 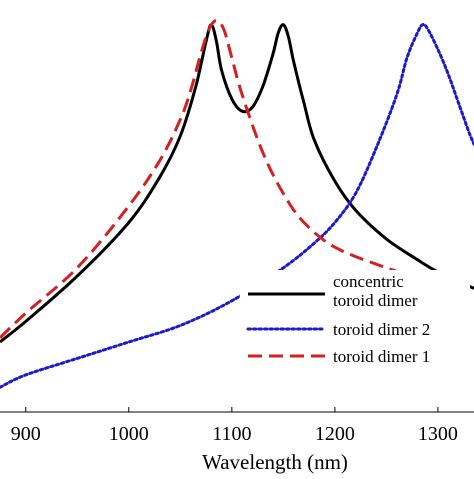 I want to click on x-tick-label: 1100, so click(x=231, y=434).